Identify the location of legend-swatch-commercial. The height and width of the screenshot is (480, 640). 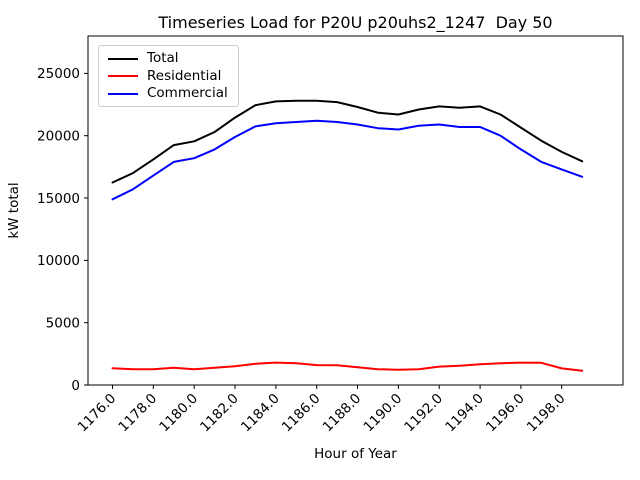
(123, 93).